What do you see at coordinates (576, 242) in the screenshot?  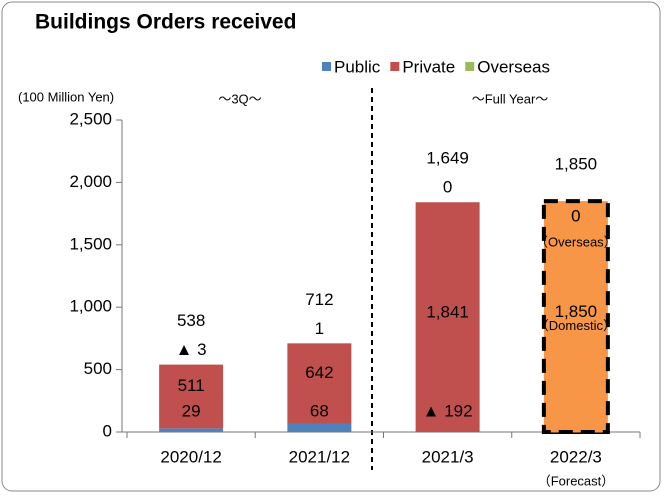 I see `annotation: （Overseas）` at bounding box center [576, 242].